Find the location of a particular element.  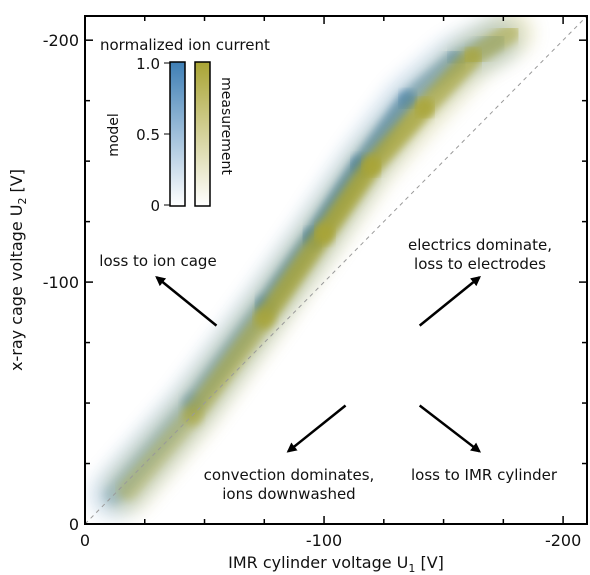

annotation: loss to ion cage is located at coordinates (158, 289).